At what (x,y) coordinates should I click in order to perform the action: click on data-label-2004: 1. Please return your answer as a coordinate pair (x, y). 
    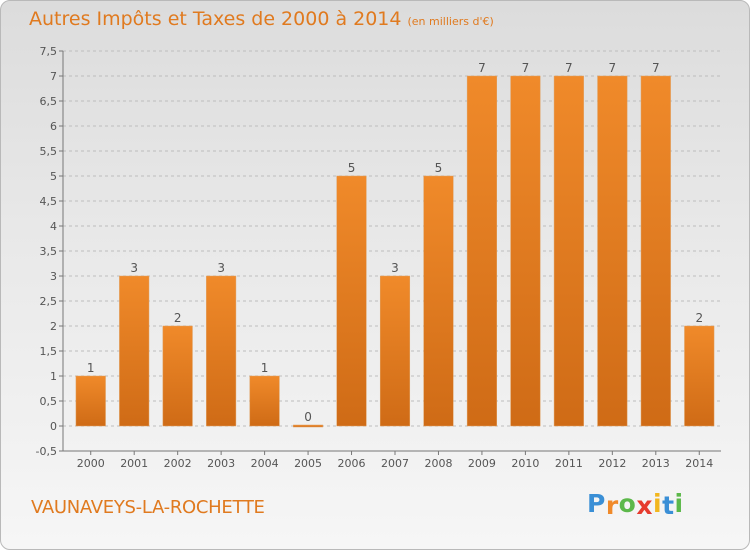
    Looking at the image, I should click on (265, 368).